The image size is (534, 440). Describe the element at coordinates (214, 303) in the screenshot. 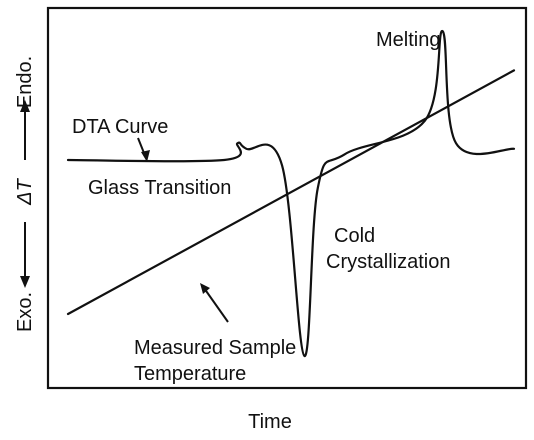

I see `measured-sample-pointer` at that location.